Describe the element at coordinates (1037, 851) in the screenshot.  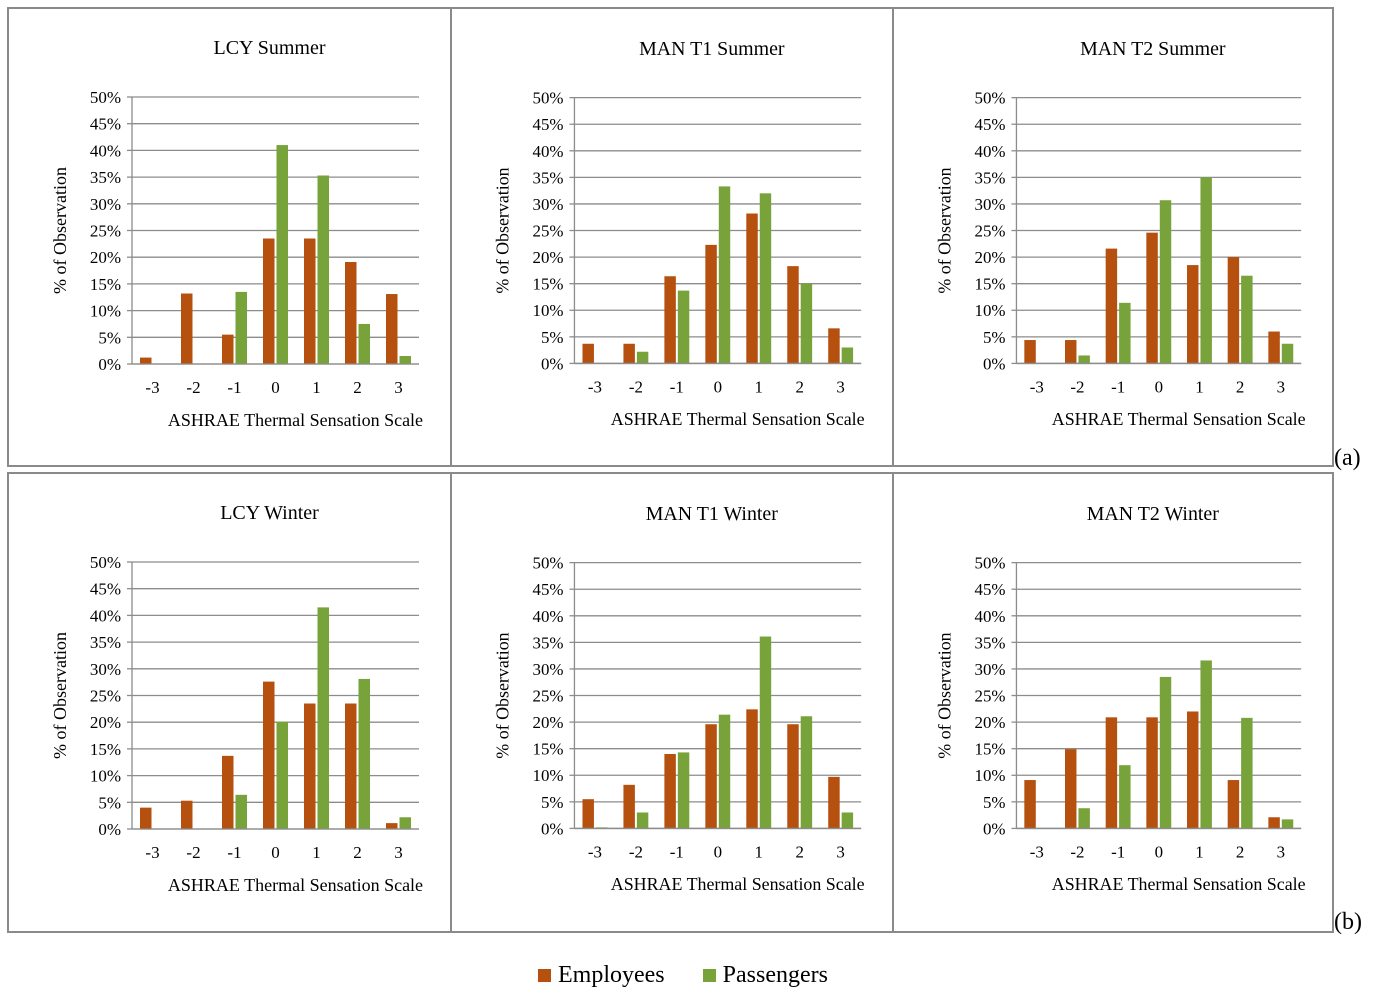
I see `x-tick-label: -3` at that location.